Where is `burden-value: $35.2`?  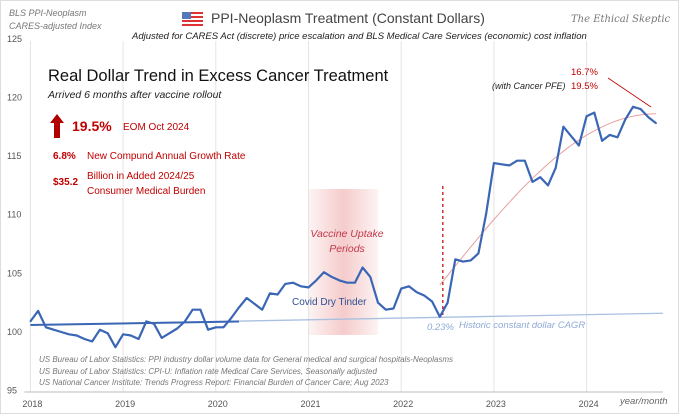
burden-value: $35.2 is located at coordinates (66, 182).